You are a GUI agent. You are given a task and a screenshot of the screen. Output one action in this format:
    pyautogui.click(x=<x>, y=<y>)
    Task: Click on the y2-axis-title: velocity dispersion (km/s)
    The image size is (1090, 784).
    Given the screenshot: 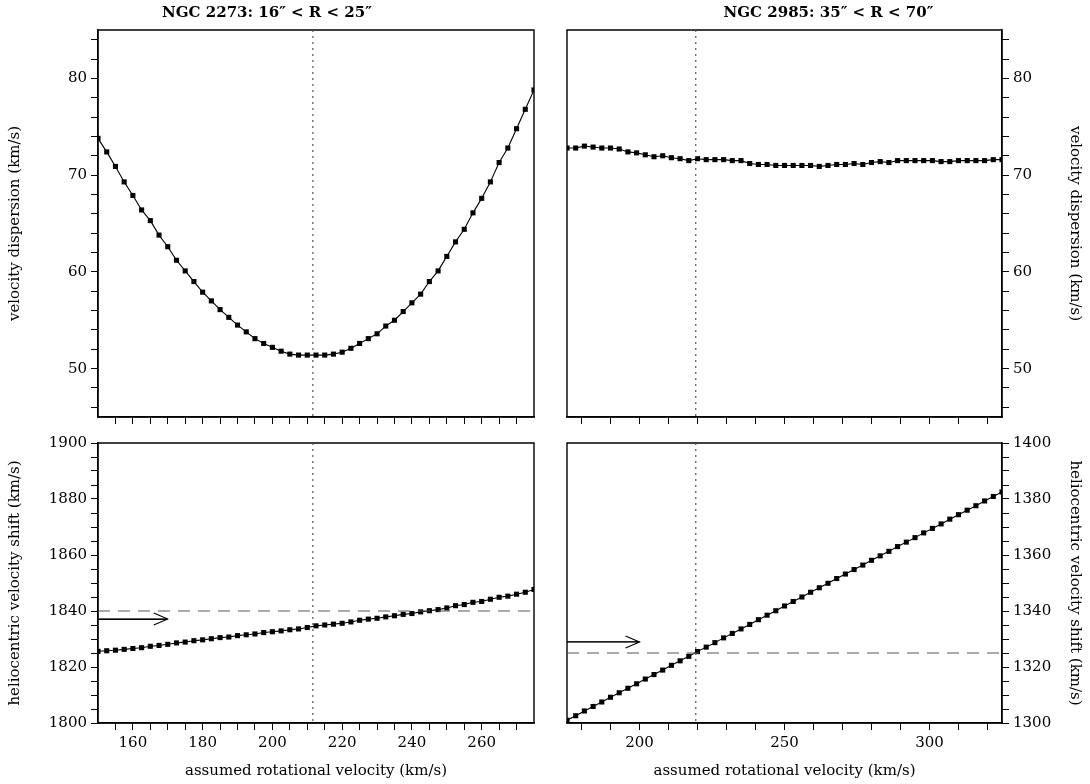 What is the action you would take?
    pyautogui.click(x=1076, y=223)
    